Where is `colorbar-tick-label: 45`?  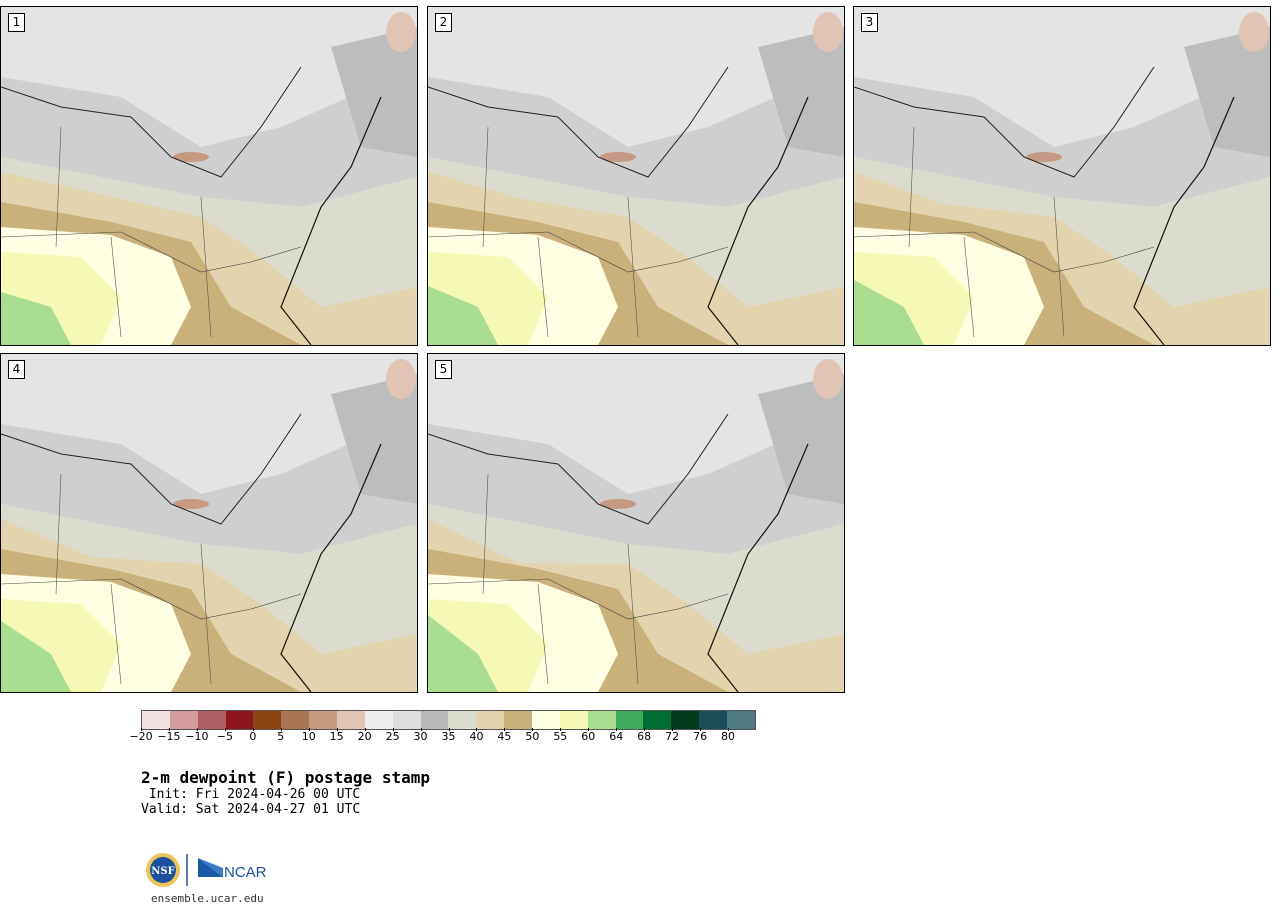 colorbar-tick-label: 45 is located at coordinates (504, 736).